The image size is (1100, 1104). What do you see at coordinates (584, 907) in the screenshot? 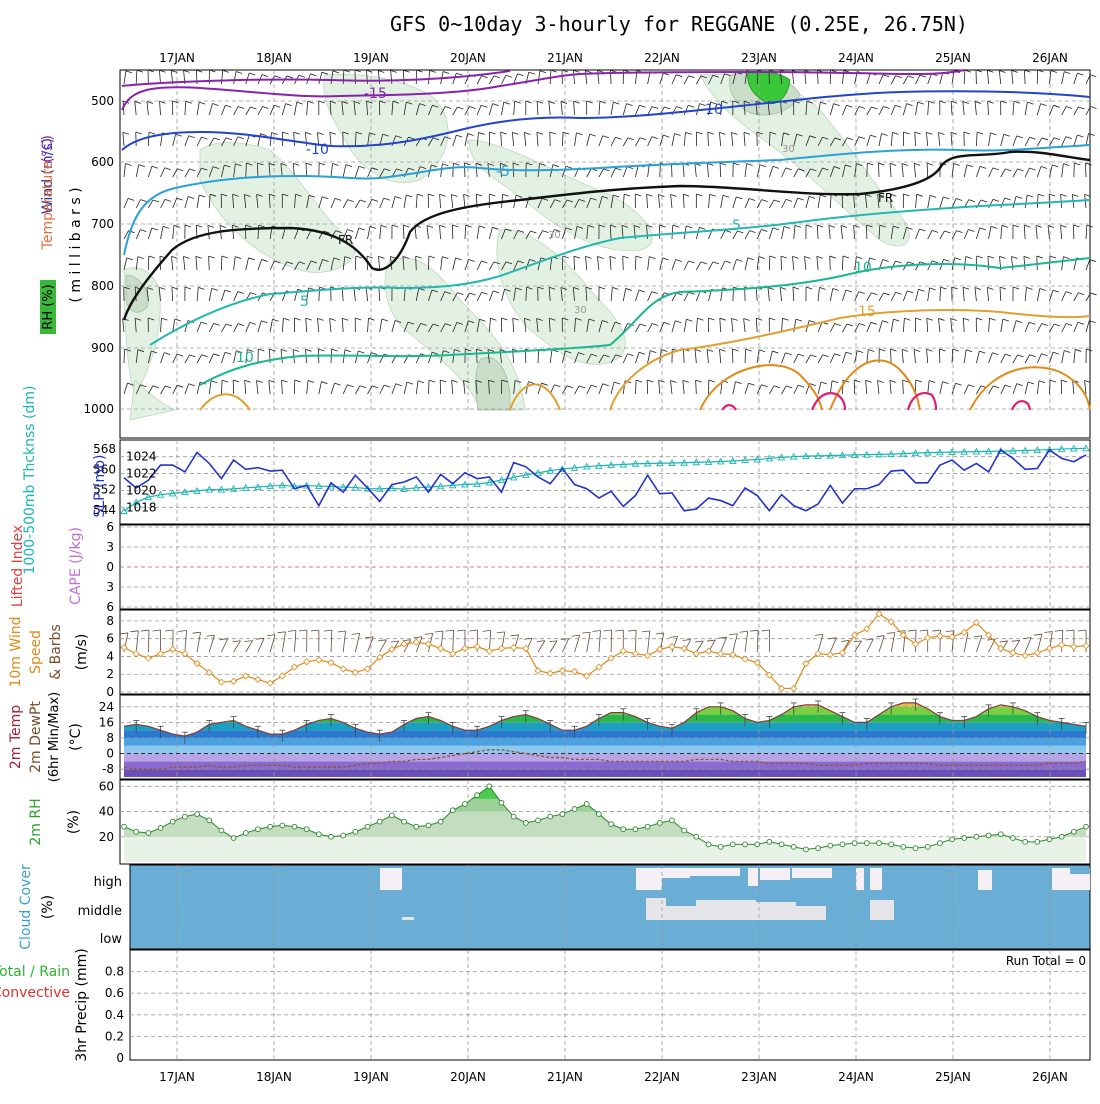
I see `cloud-panel: high middle low` at bounding box center [584, 907].